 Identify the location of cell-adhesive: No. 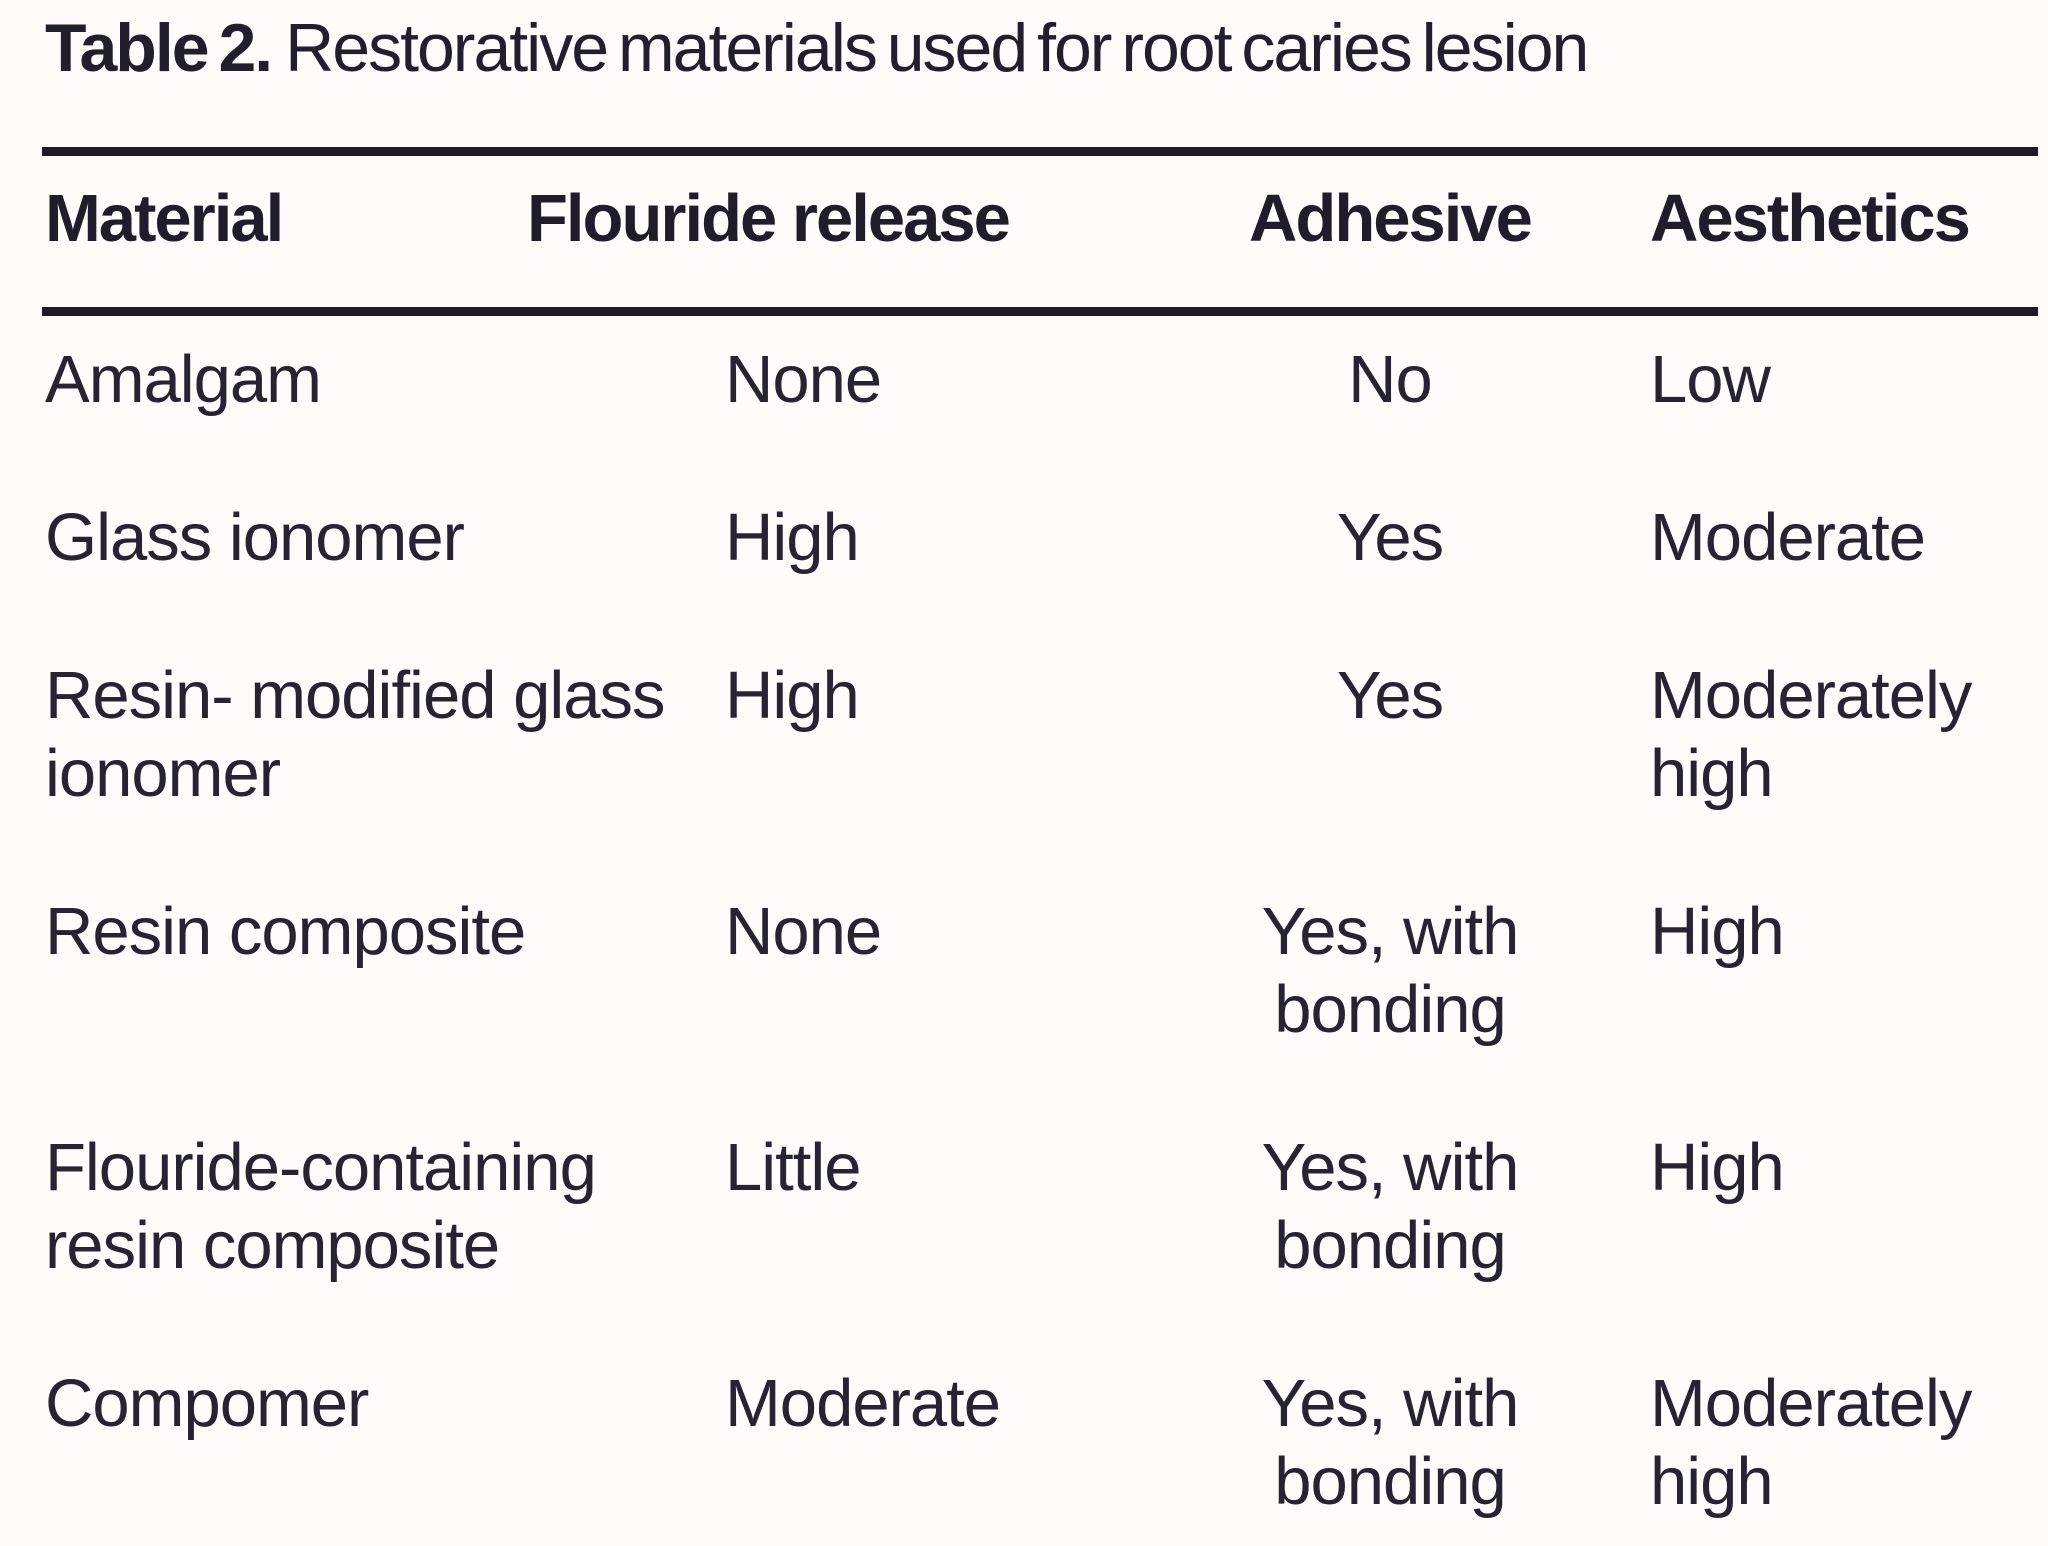
(1390, 379).